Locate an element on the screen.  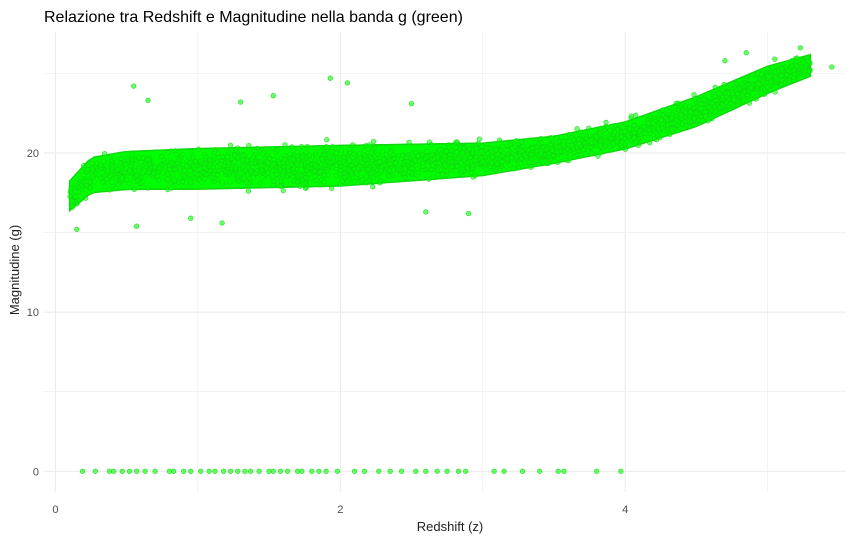
y-tick-label: 20 is located at coordinates (33, 154).